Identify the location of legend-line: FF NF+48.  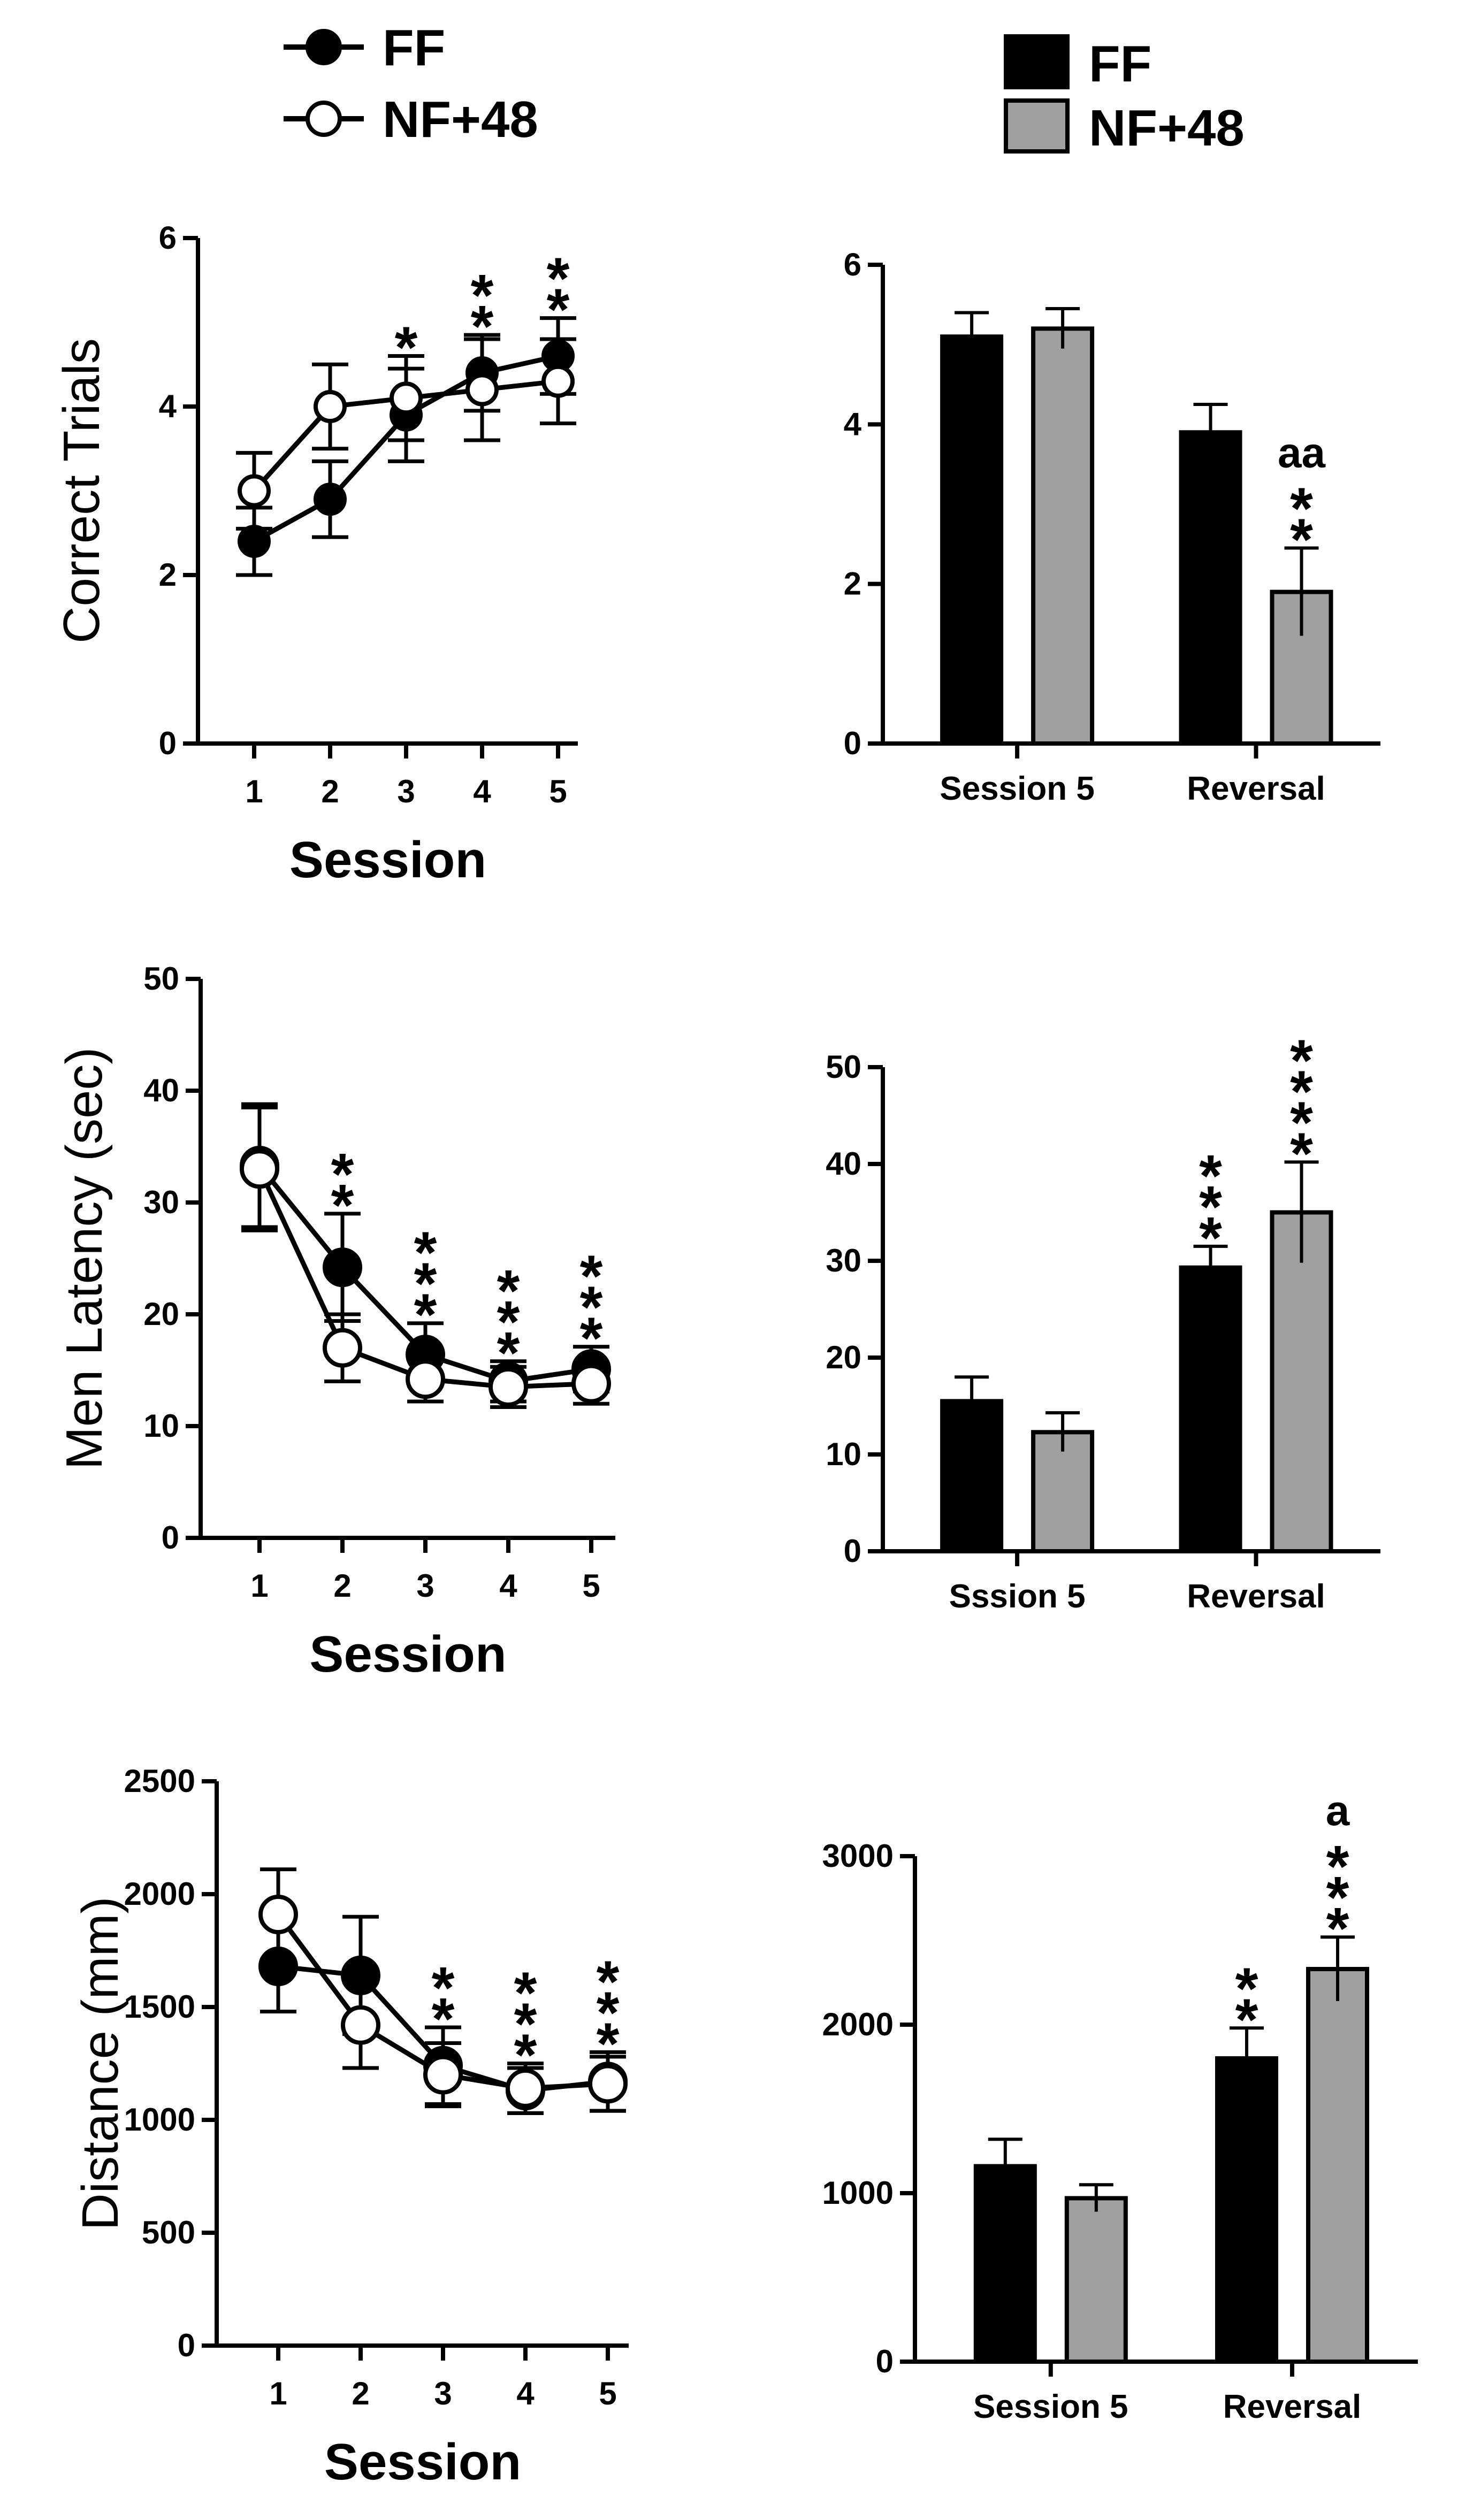
(411, 83).